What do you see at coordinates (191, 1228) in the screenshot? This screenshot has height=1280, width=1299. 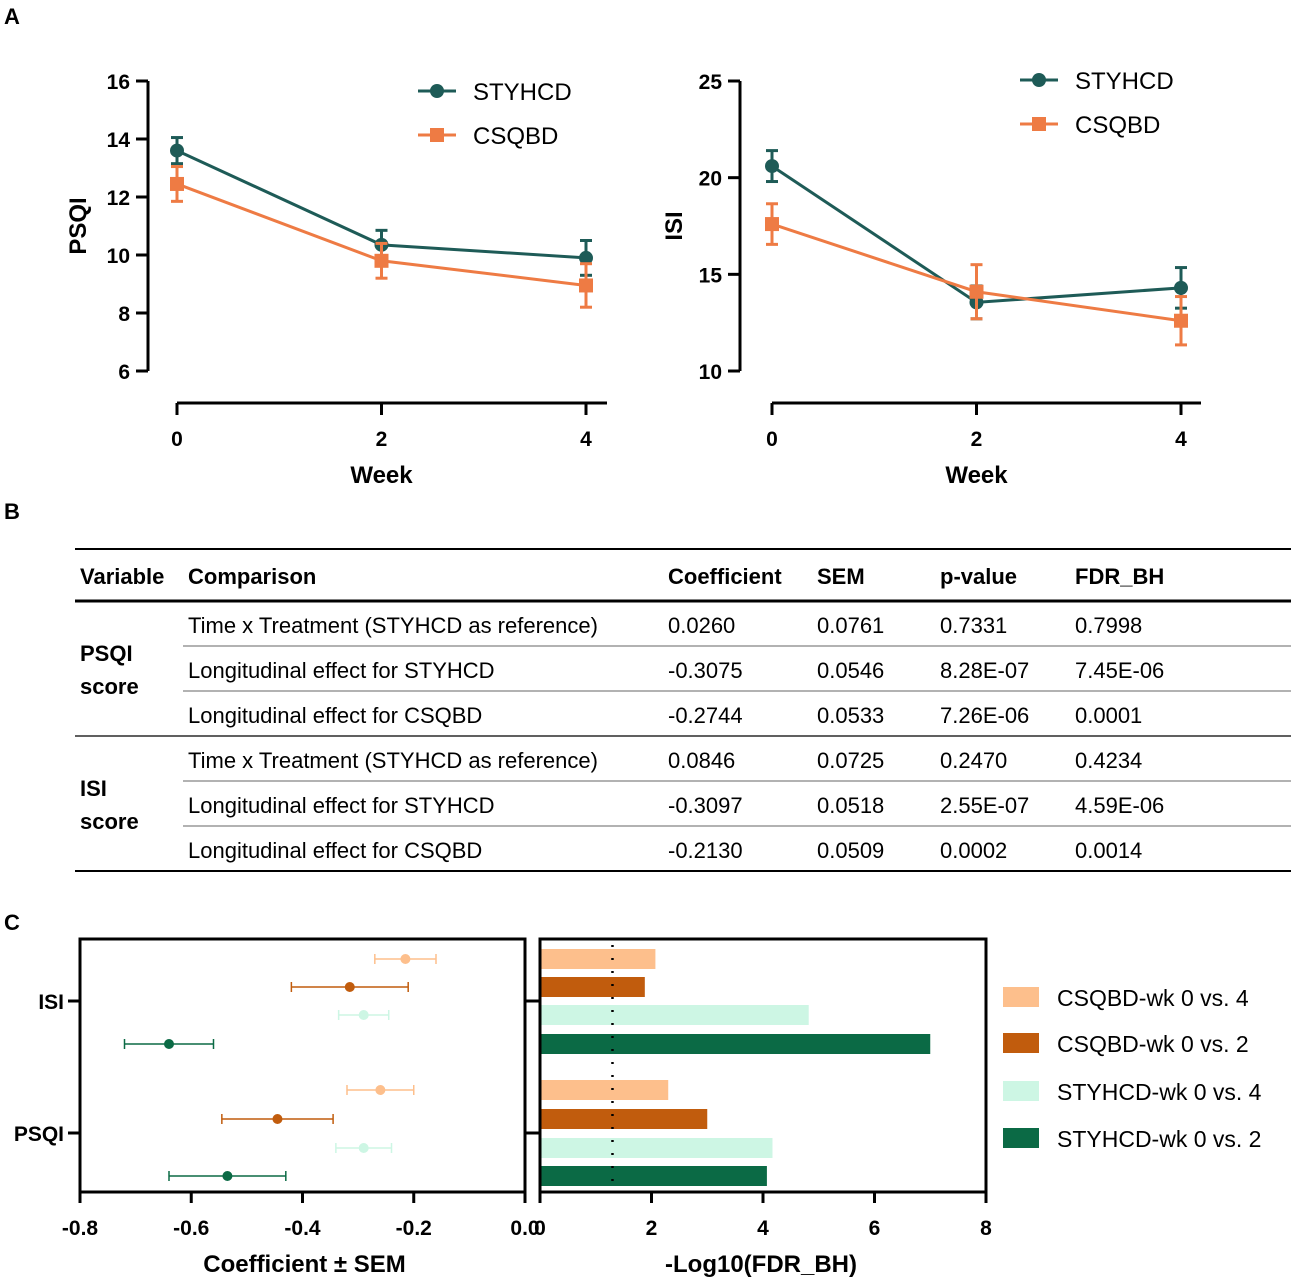 I see `coef-x-tick-label: -0.6` at bounding box center [191, 1228].